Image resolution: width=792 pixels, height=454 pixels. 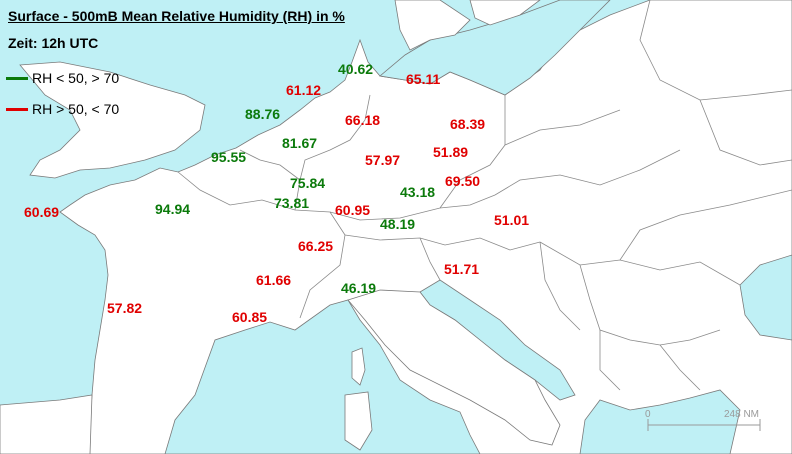 What do you see at coordinates (17, 78) in the screenshot?
I see `legend-swatch-green` at bounding box center [17, 78].